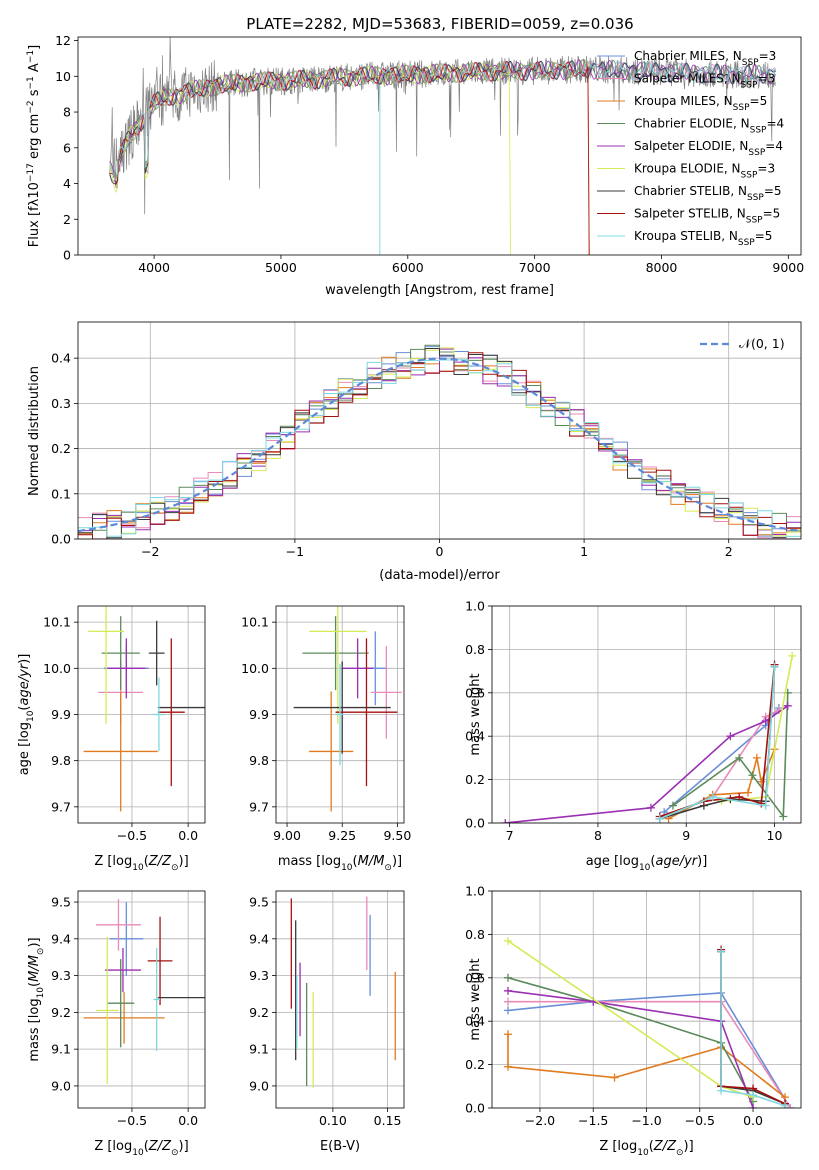  I want to click on y-tick-label: 9.8, so click(259, 760).